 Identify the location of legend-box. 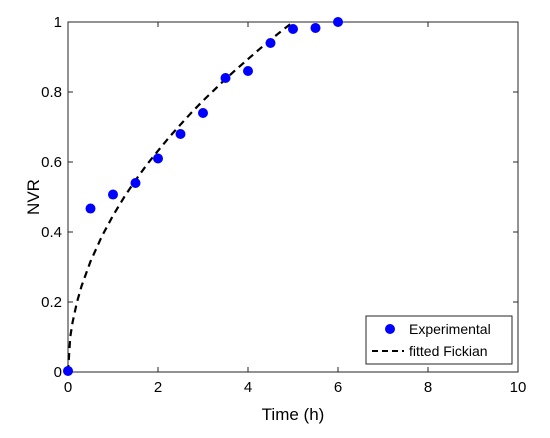
(439, 340).